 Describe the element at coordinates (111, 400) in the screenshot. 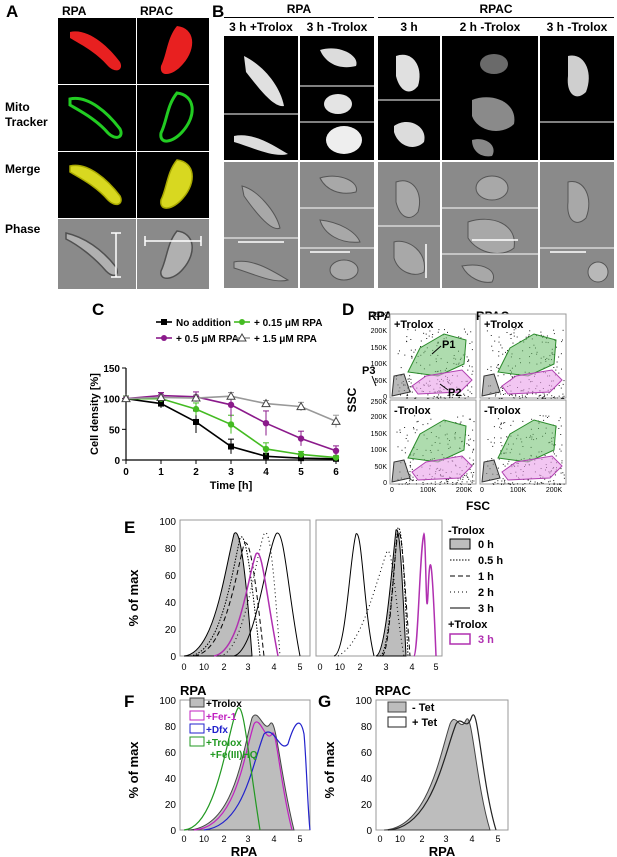

I see `c-ytick-label-2: 100` at that location.